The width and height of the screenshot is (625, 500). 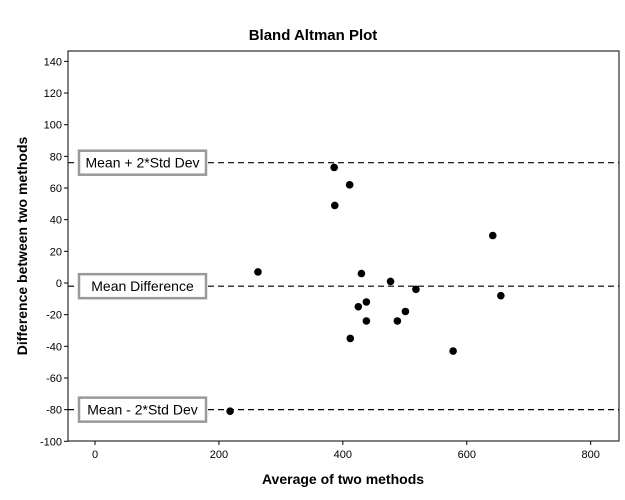 What do you see at coordinates (56, 189) in the screenshot?
I see `y-tick-label: 60` at bounding box center [56, 189].